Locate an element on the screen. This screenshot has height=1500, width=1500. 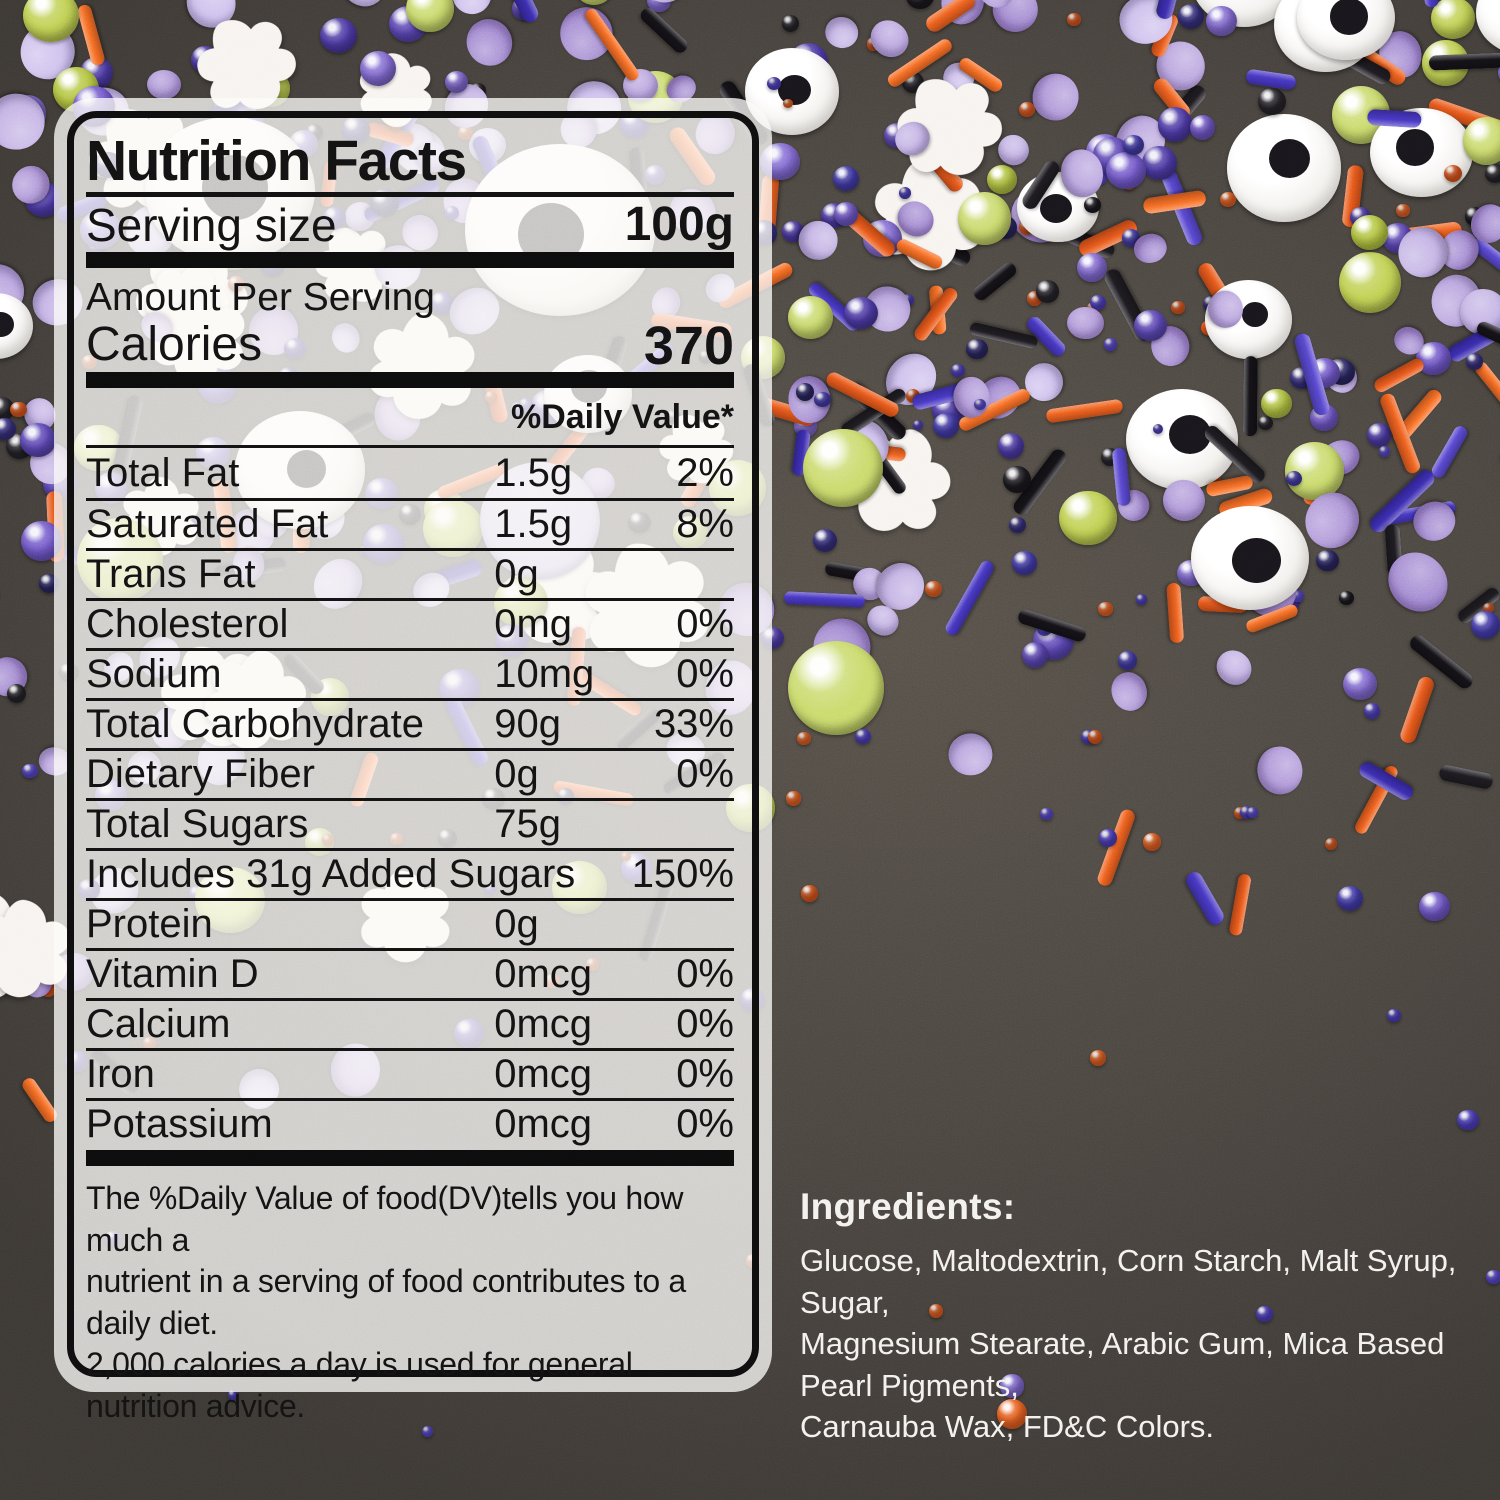
daily-value-heading: %Daily Value* is located at coordinates (410, 418).